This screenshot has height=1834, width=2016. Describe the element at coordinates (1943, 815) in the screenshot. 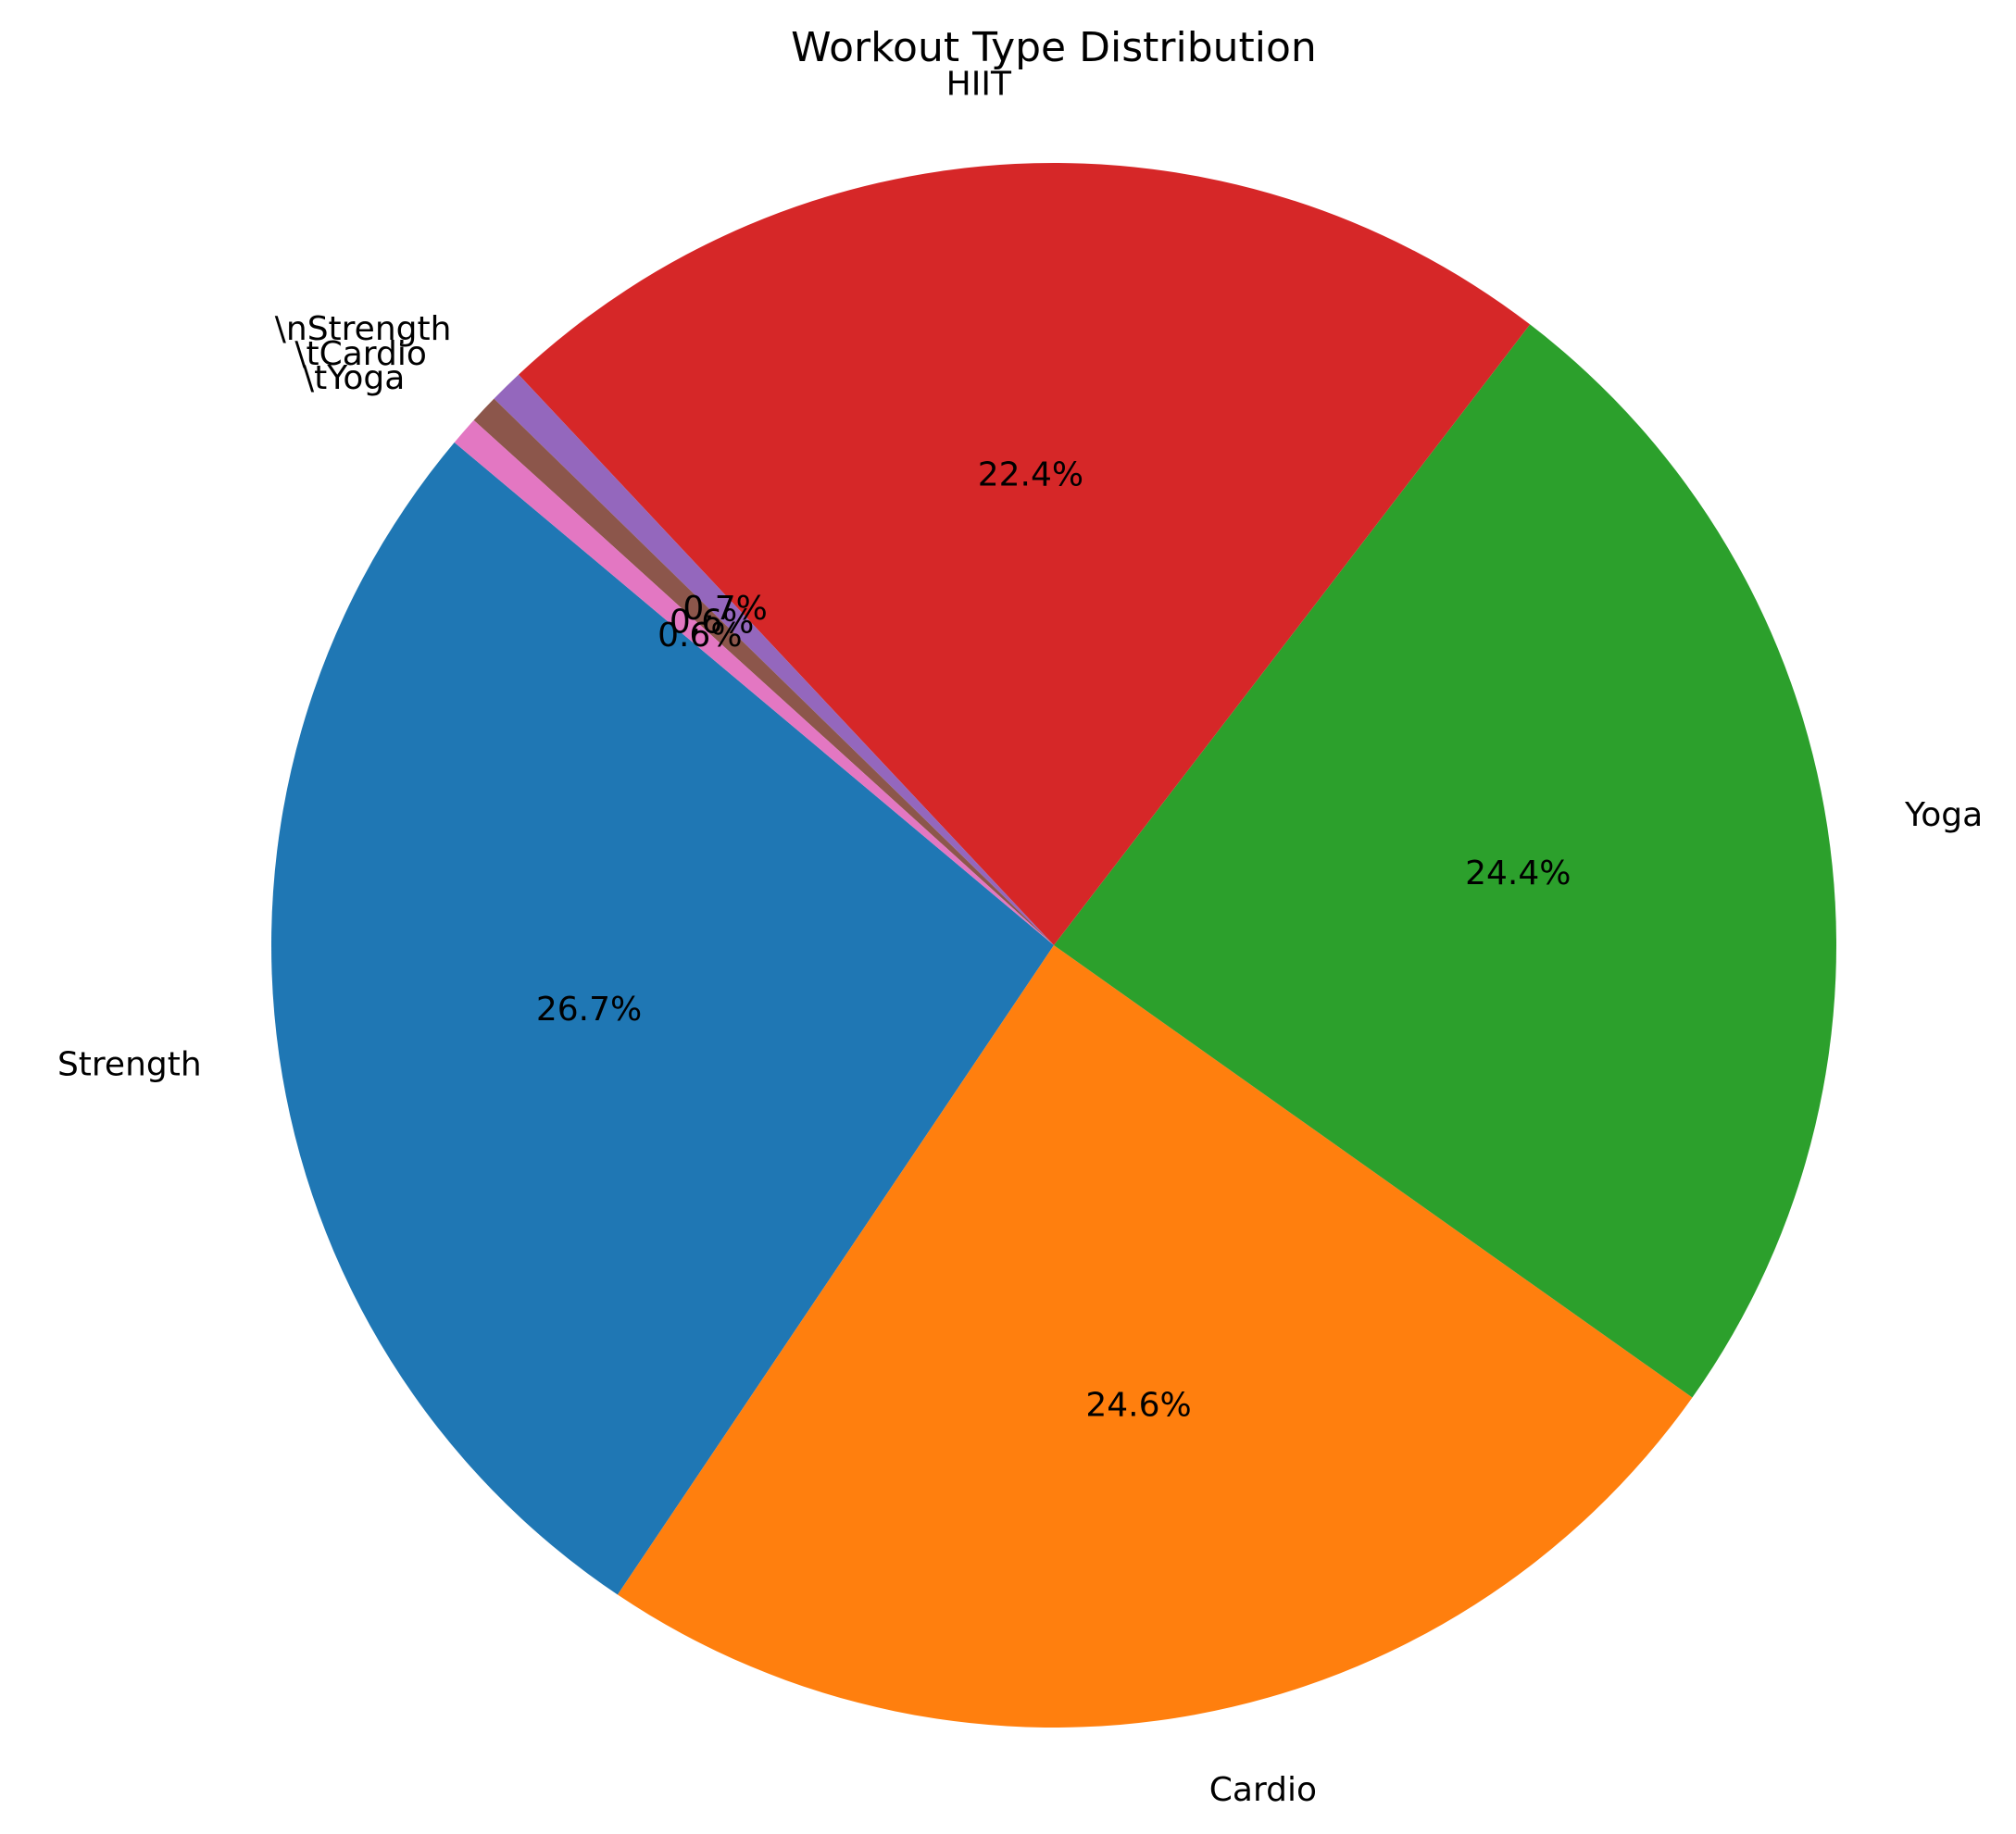

I see `slice-label-yoga-2: Yoga` at that location.